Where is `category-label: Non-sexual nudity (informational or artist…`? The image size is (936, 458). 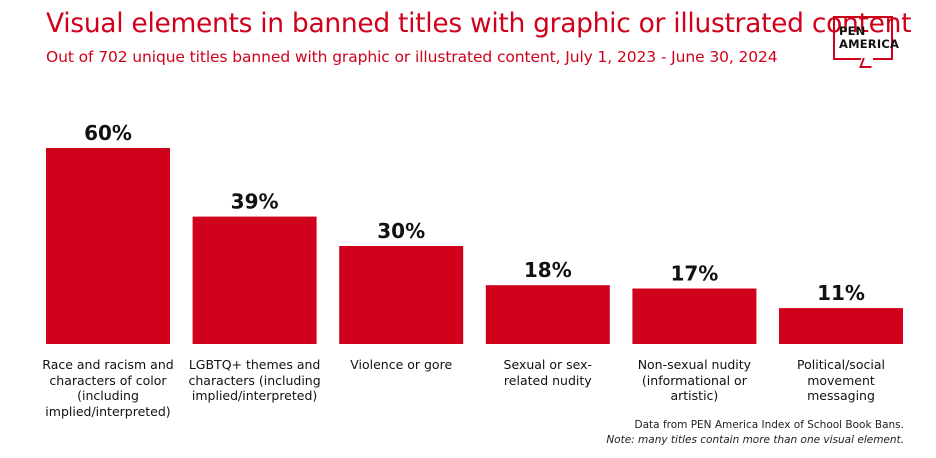 category-label: Non-sexual nudity (informational or artist… is located at coordinates (694, 380).